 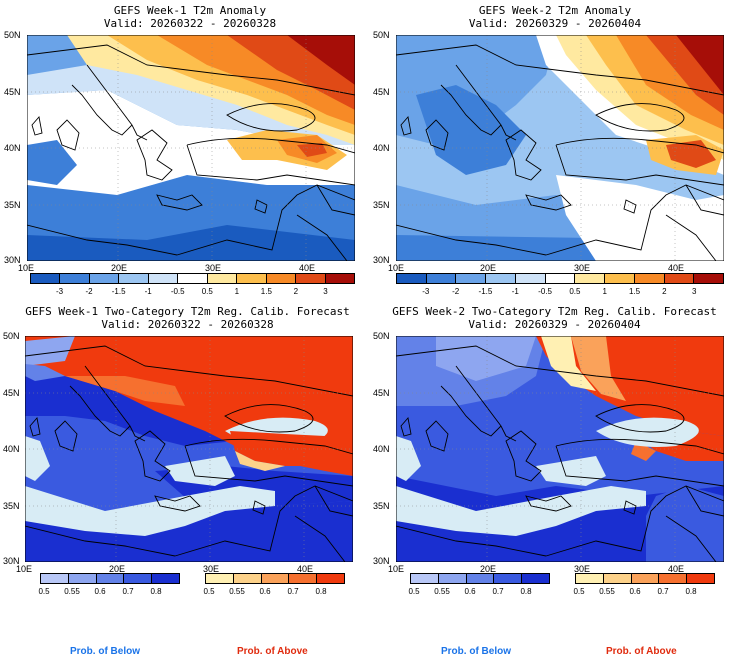 I want to click on colorbar-tick-label: 1.5, so click(x=634, y=291).